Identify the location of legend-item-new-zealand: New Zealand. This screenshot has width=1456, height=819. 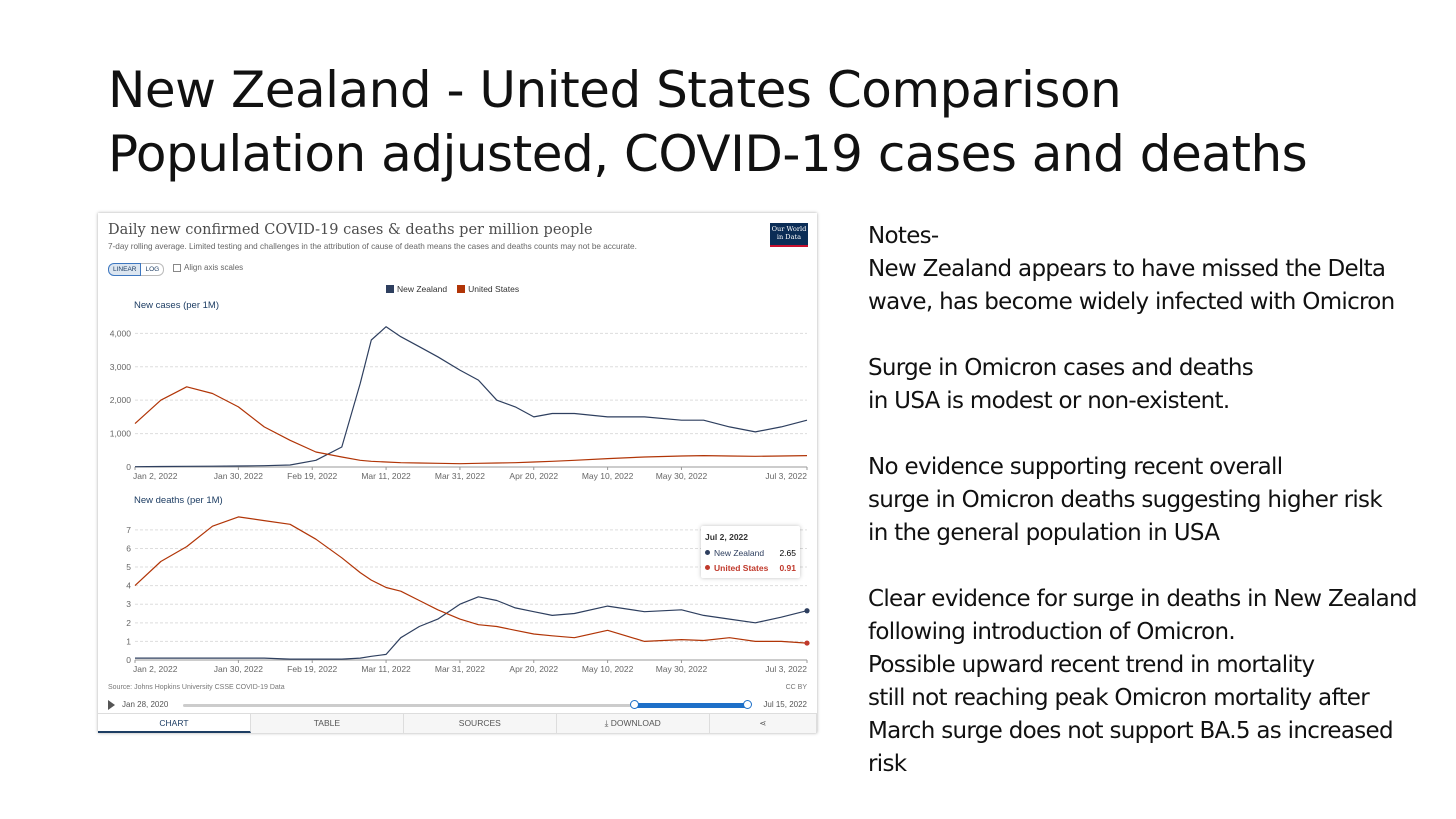
(416, 289).